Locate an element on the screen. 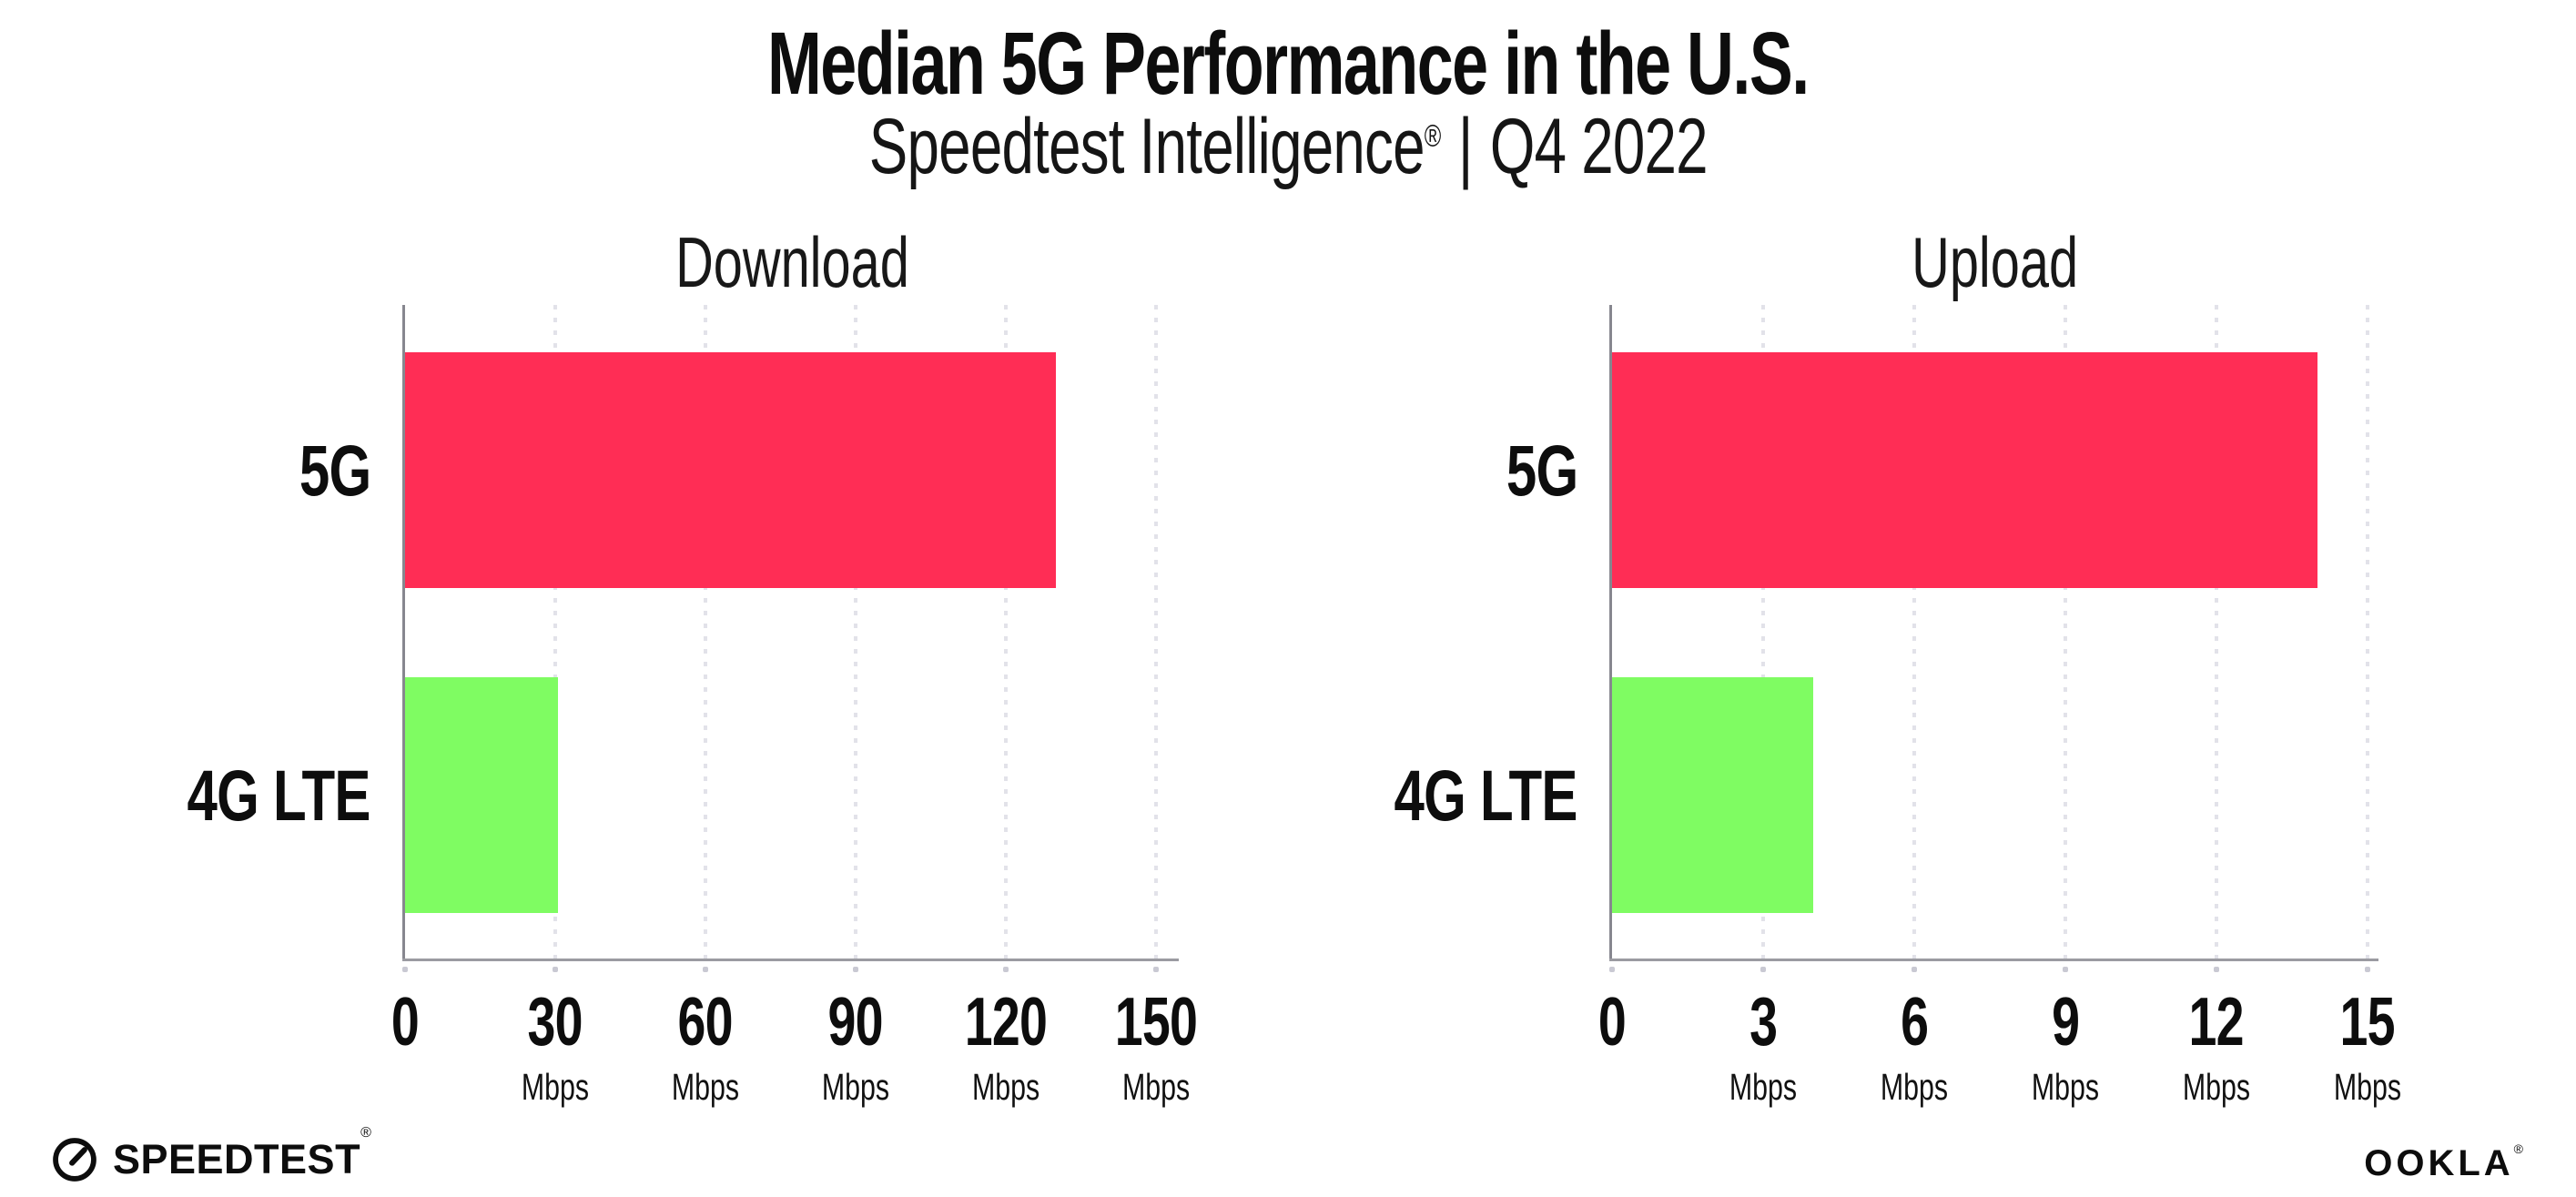 The image size is (2576, 1197). tick-label-6: 6 Mbps is located at coordinates (1914, 1047).